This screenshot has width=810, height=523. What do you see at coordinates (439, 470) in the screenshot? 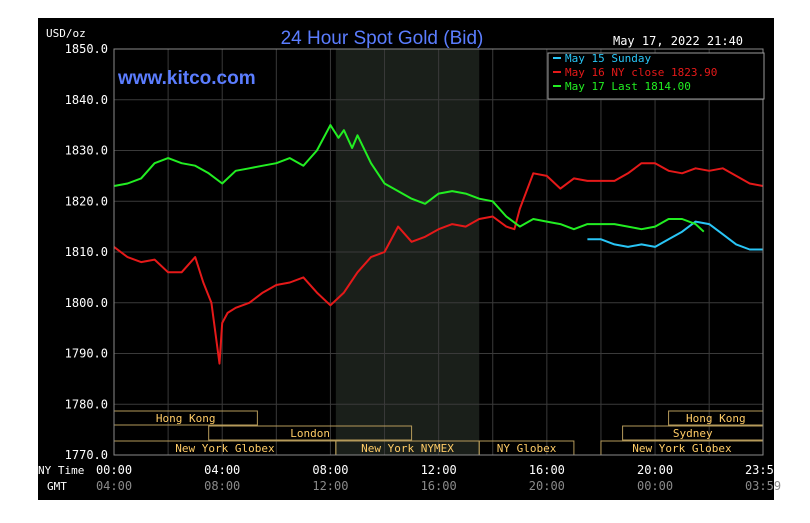
I see `x-tick-label-ny: 12:00` at bounding box center [439, 470].